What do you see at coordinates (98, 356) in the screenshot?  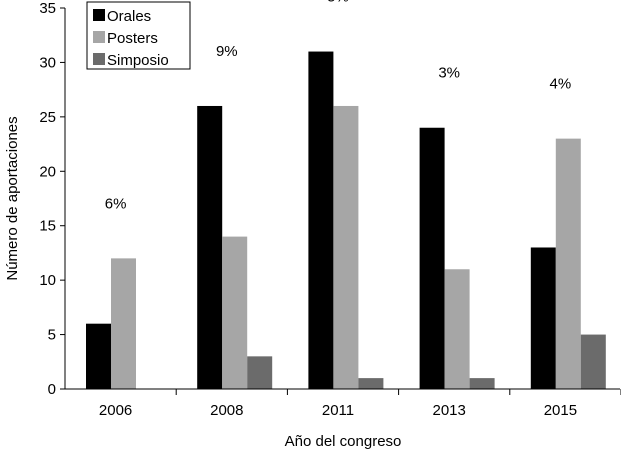 I see `bar-orales-2006` at bounding box center [98, 356].